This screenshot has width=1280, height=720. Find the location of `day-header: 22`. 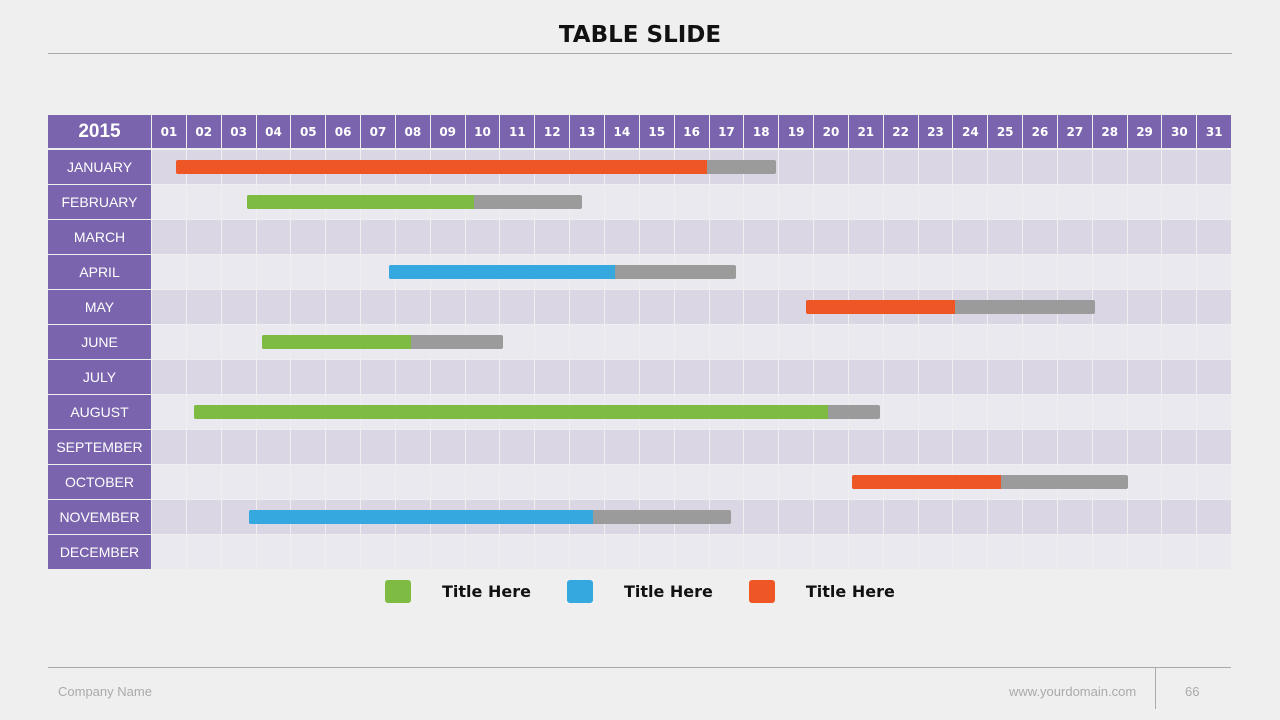

day-header: 22 is located at coordinates (900, 131).